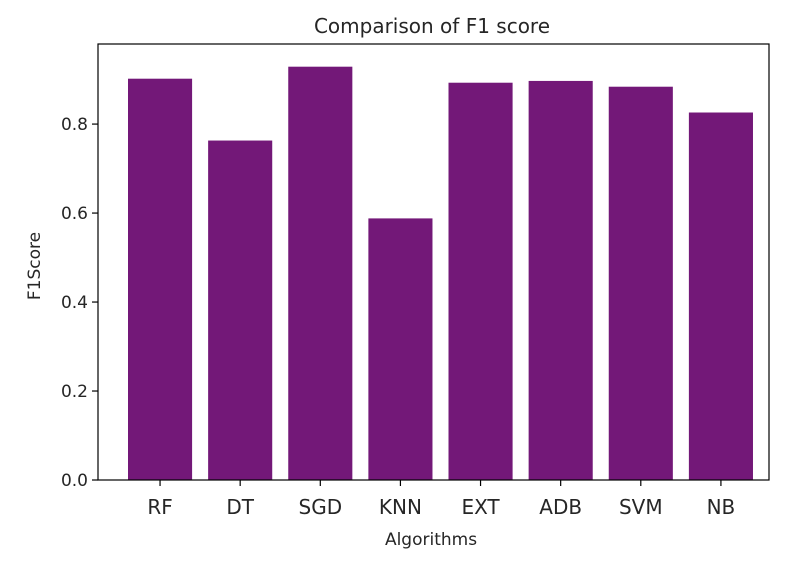 Image resolution: width=796 pixels, height=565 pixels. Describe the element at coordinates (240, 507) in the screenshot. I see `x-tick-label: DT` at that location.